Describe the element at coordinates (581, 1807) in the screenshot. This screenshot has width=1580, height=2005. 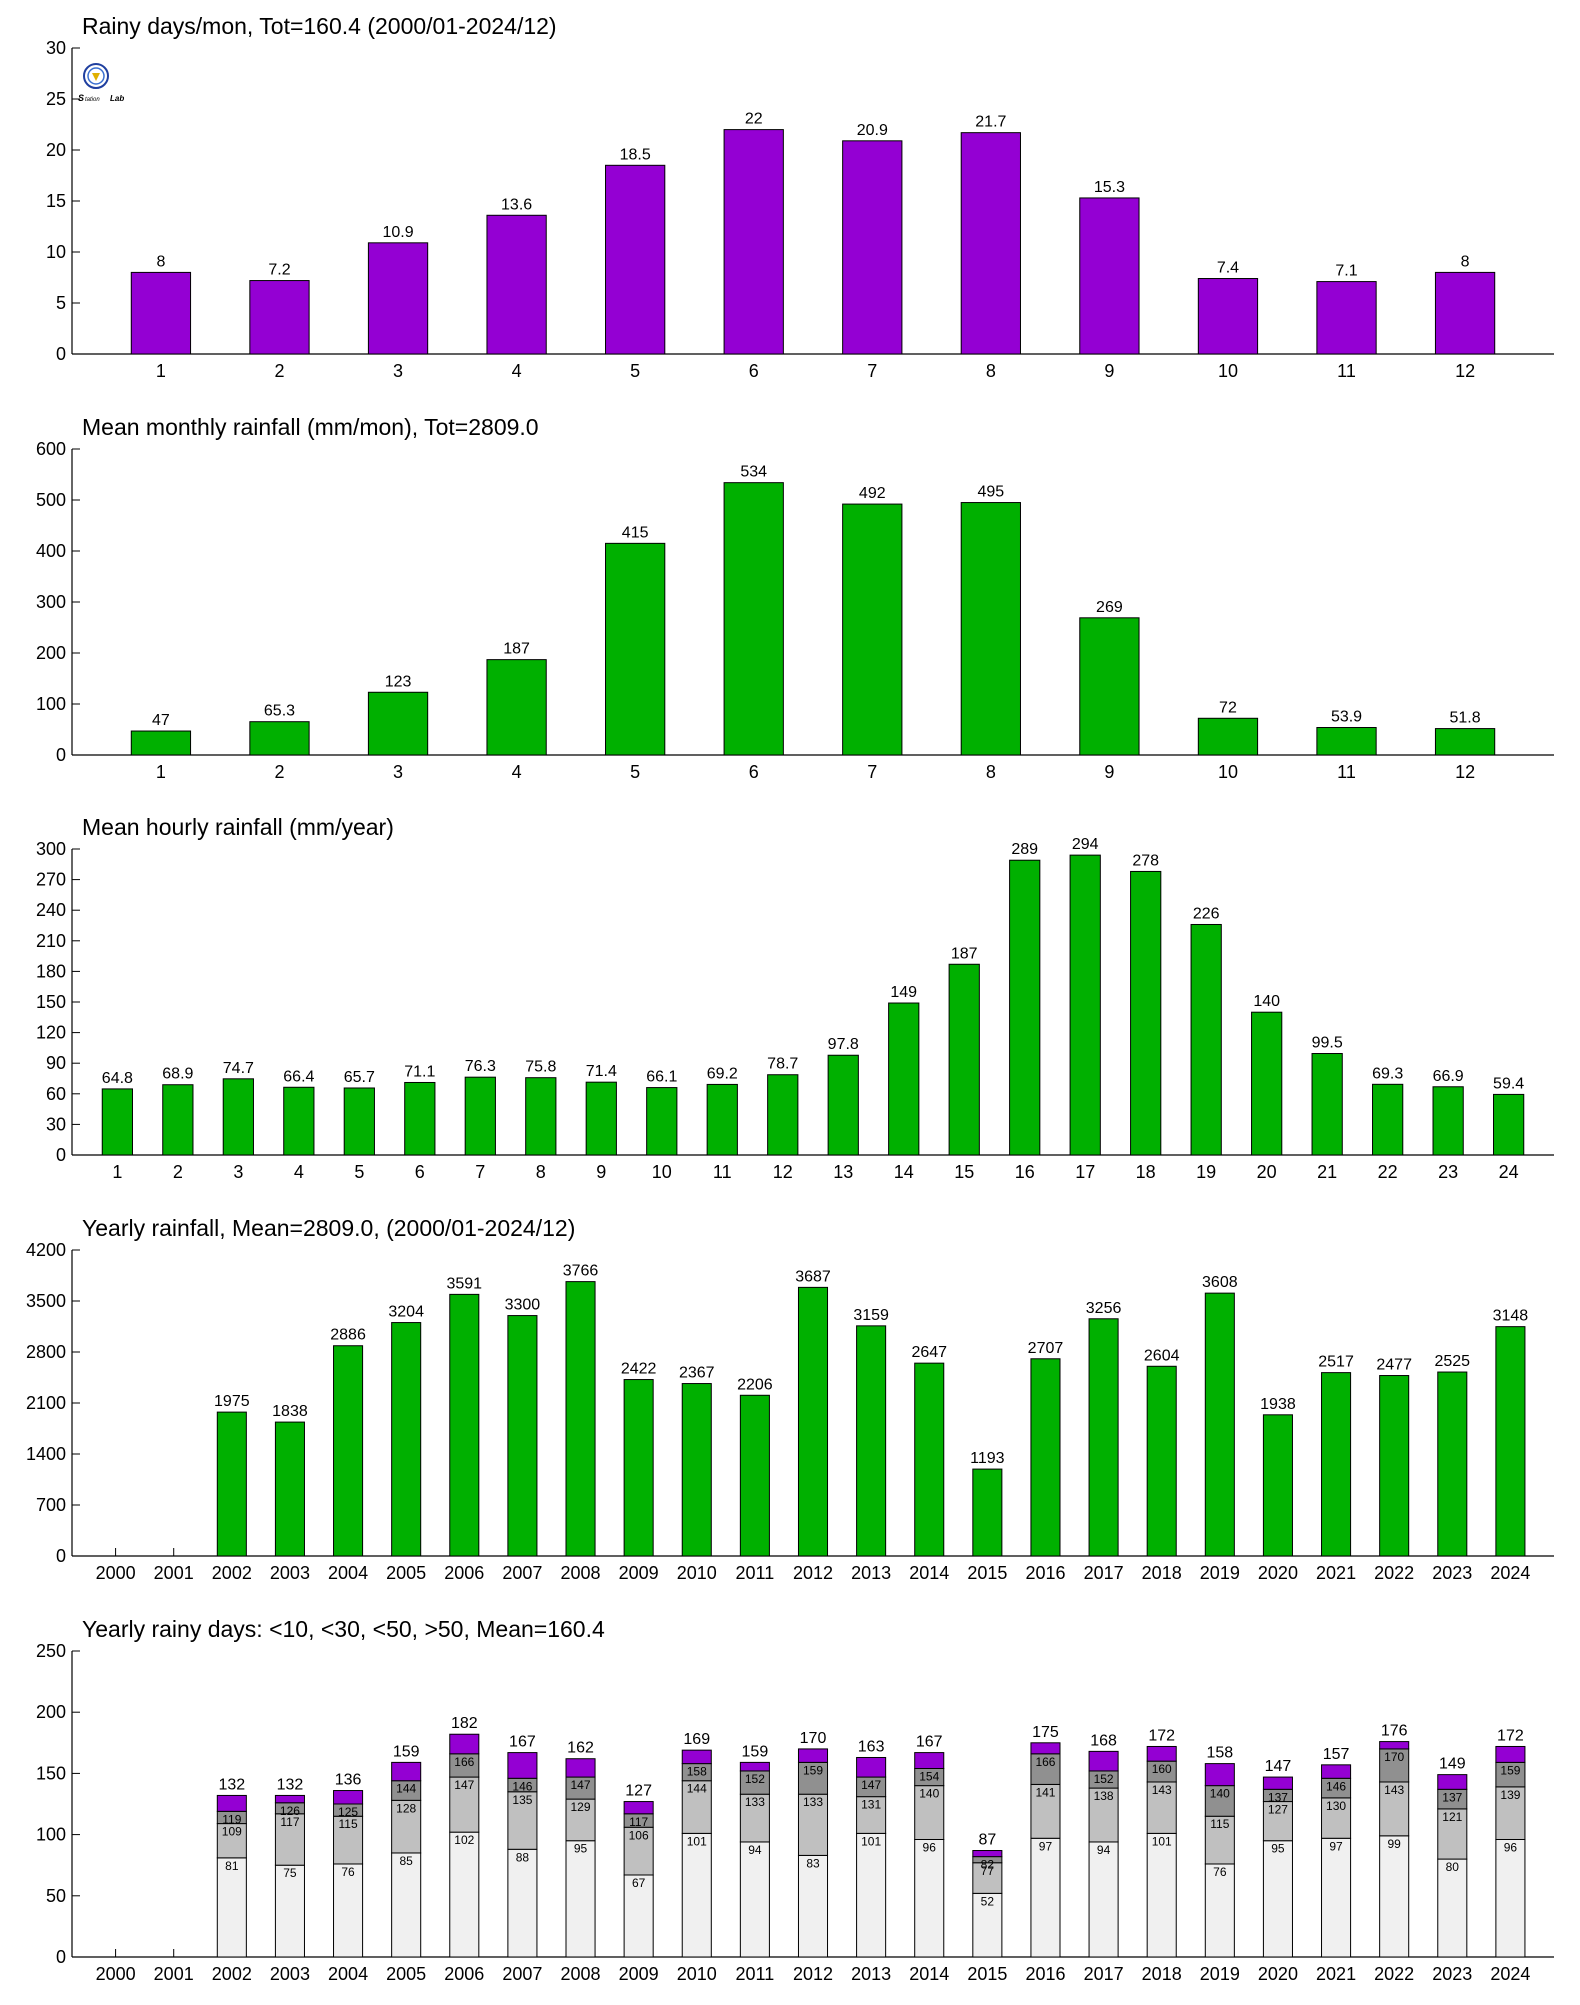
I see `stack-segment-label: 129` at that location.